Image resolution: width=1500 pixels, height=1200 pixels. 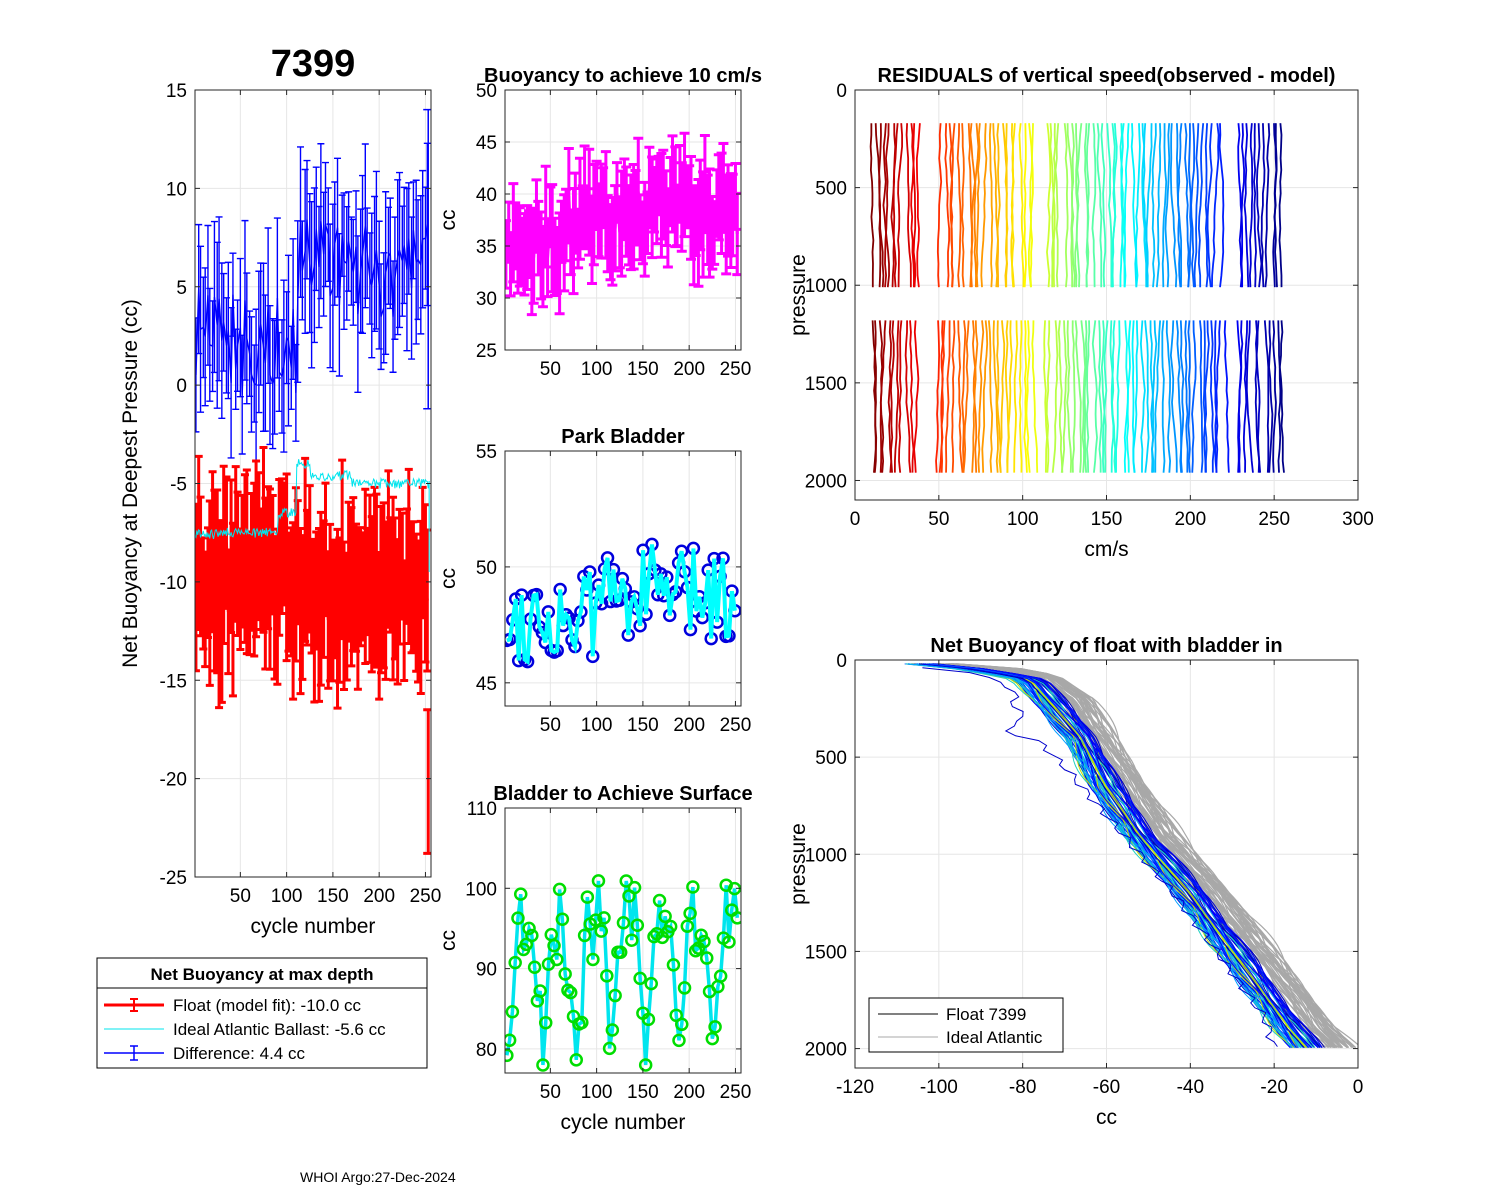 What do you see at coordinates (181, 288) in the screenshot?
I see `y-tick-label: 5` at bounding box center [181, 288].